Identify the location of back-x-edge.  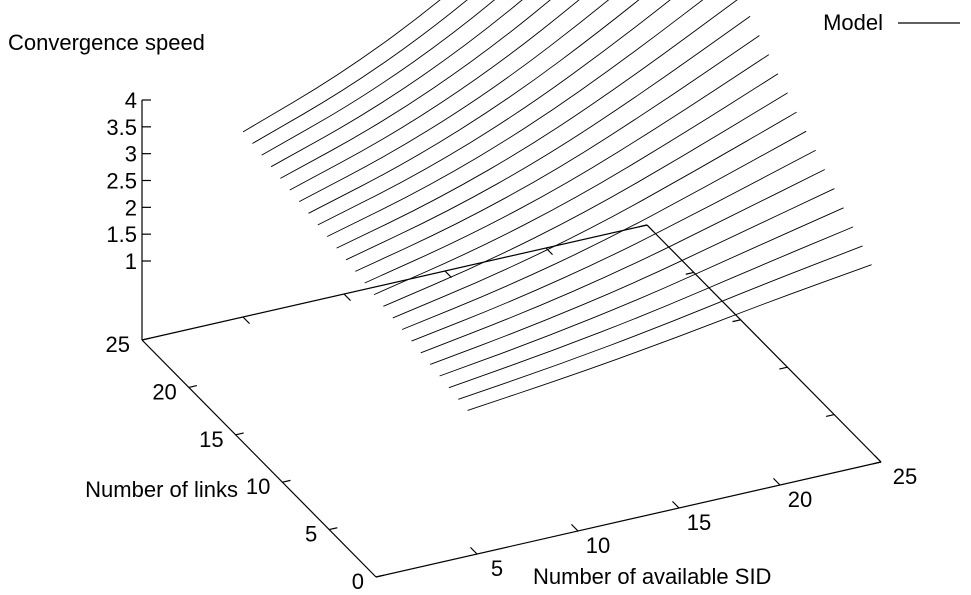
(394, 282).